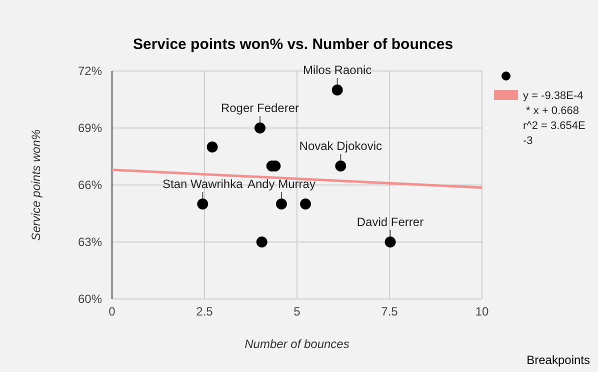  Describe the element at coordinates (90, 299) in the screenshot. I see `y-tick-label: 60%` at that location.